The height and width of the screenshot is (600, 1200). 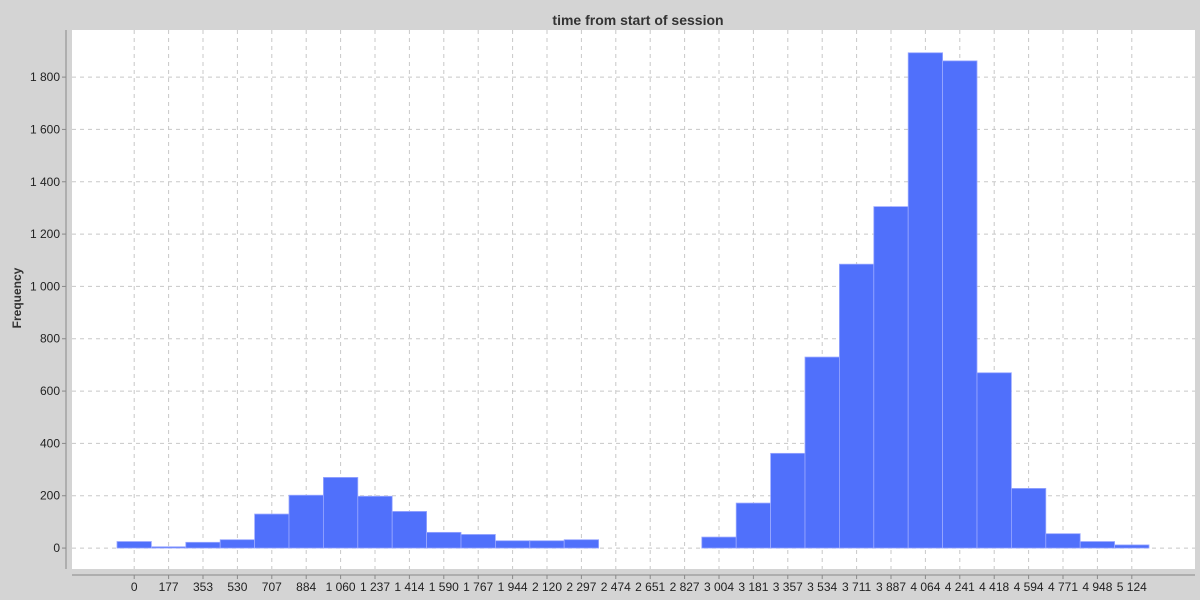 What do you see at coordinates (994, 587) in the screenshot?
I see `x-tick-label: 4 418` at bounding box center [994, 587].